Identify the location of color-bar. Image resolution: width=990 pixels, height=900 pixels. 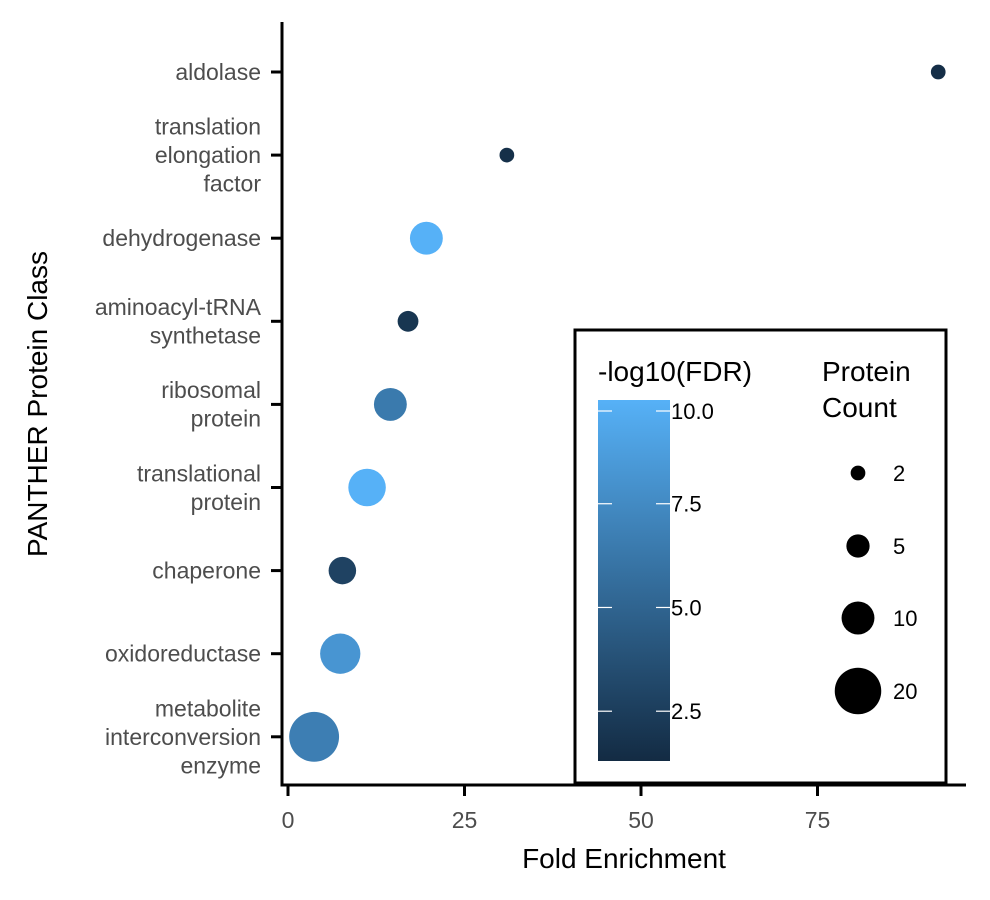
(634, 580).